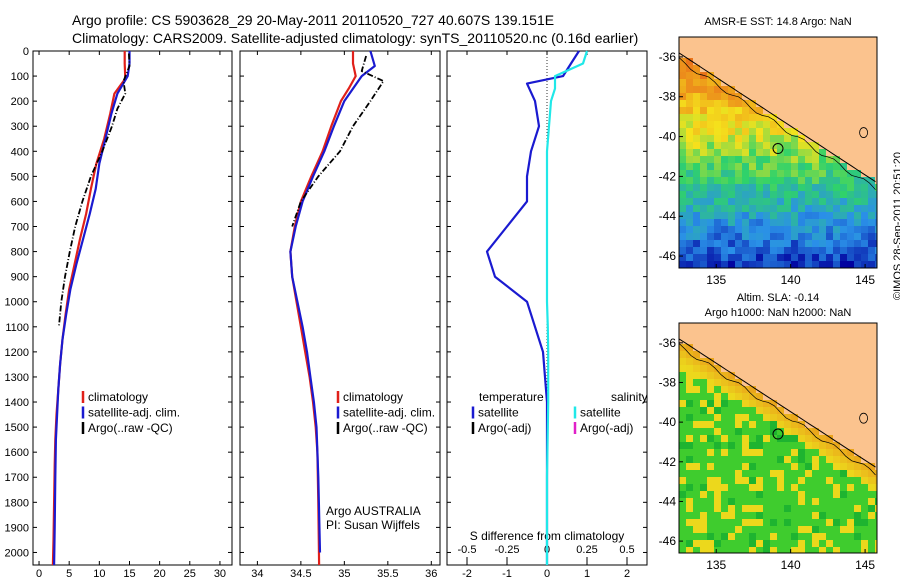 This screenshot has height=580, width=900. I want to click on y-tick-label: 1200, so click(17, 353).